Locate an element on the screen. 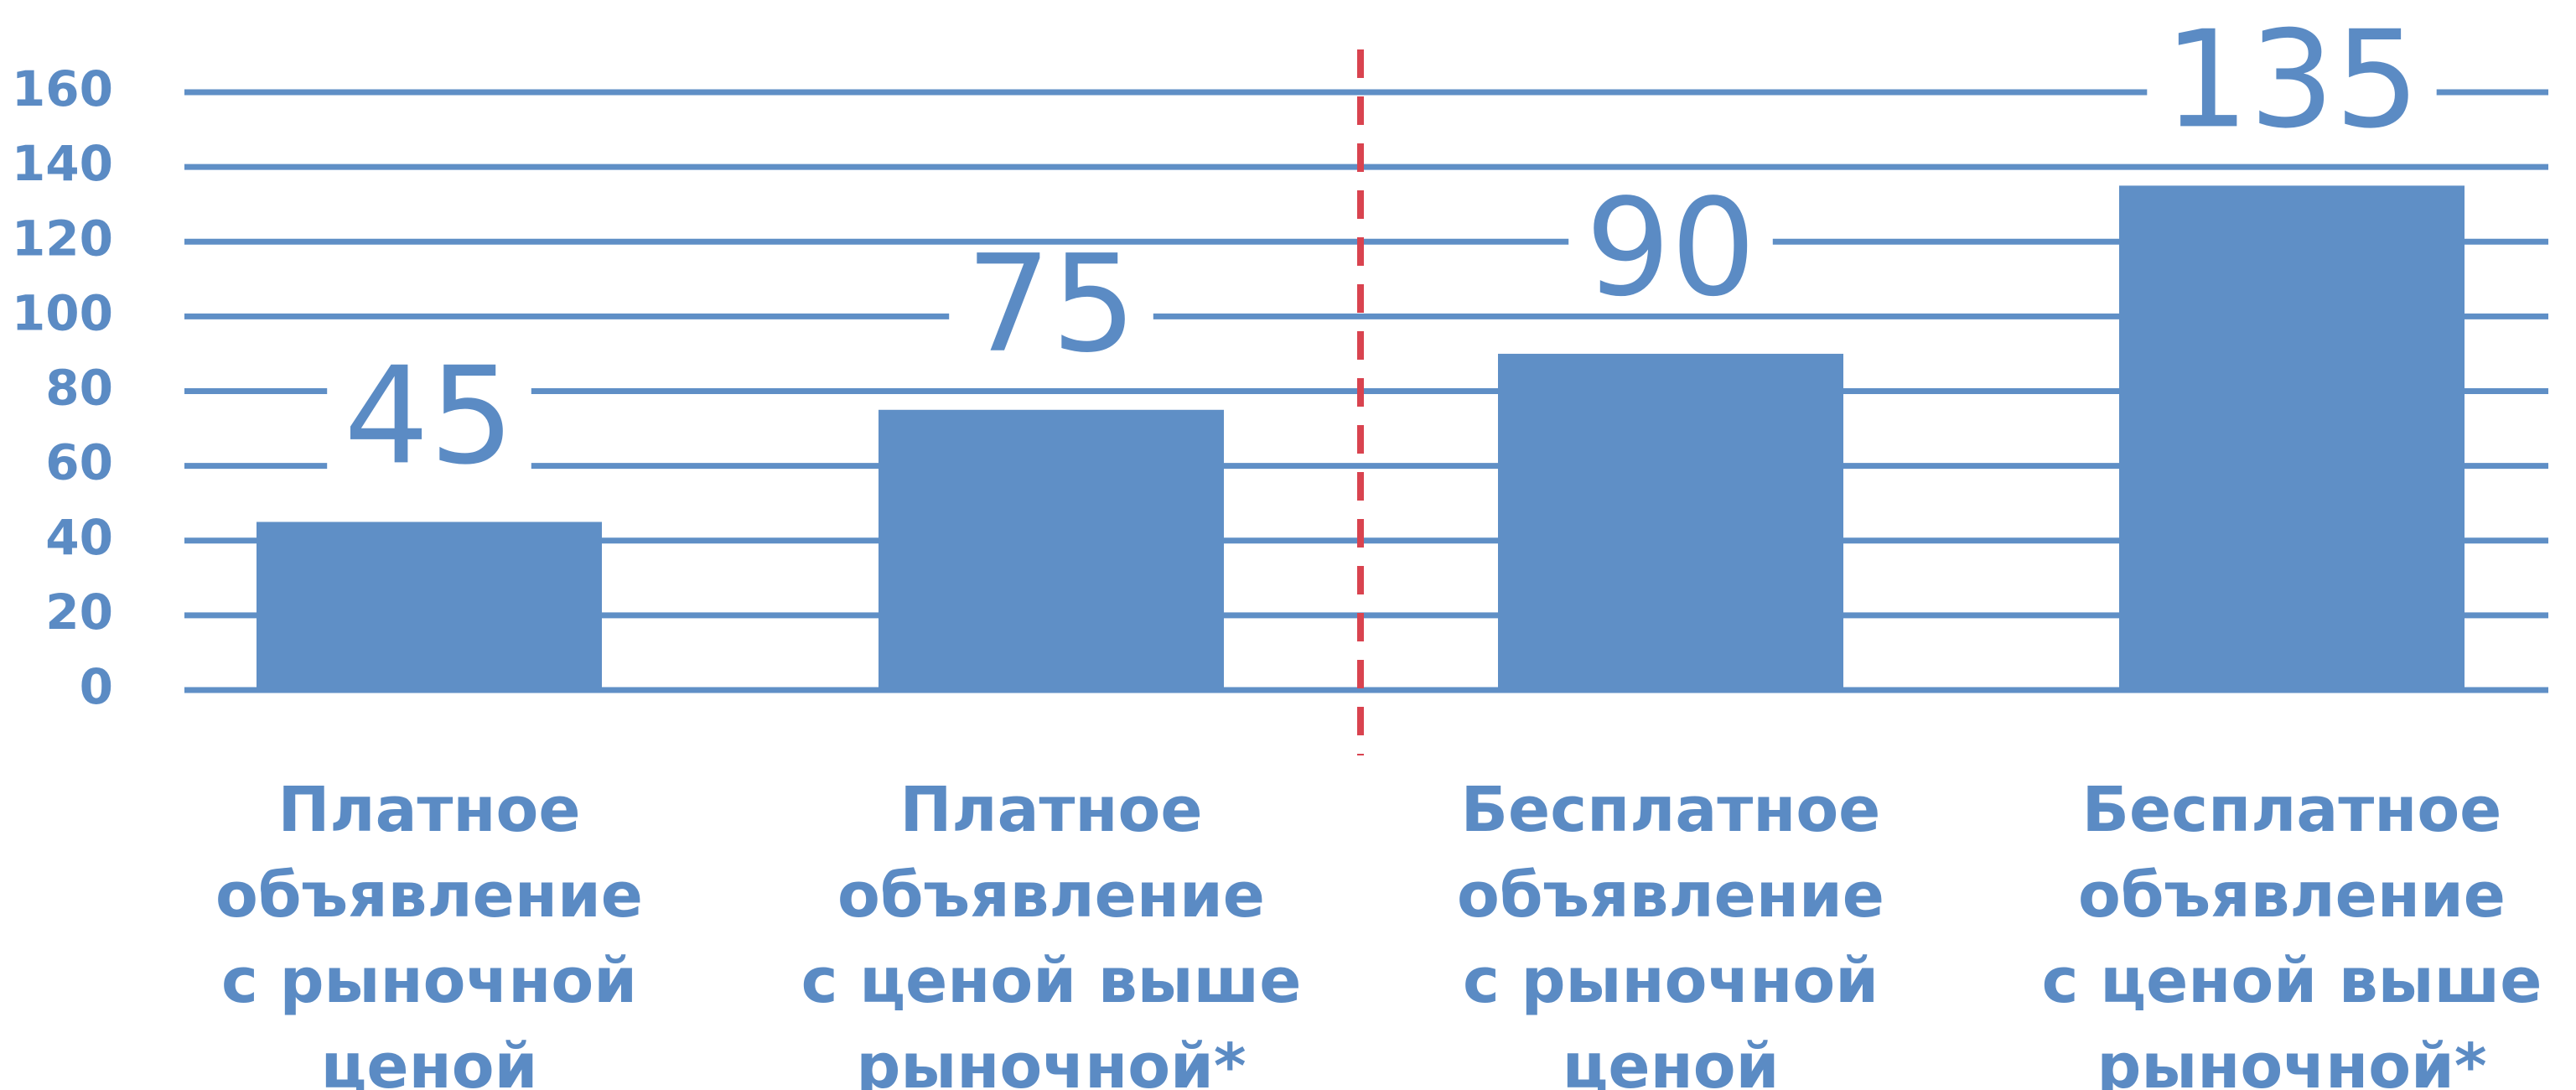  y-tick-label: 20 is located at coordinates (79, 612).